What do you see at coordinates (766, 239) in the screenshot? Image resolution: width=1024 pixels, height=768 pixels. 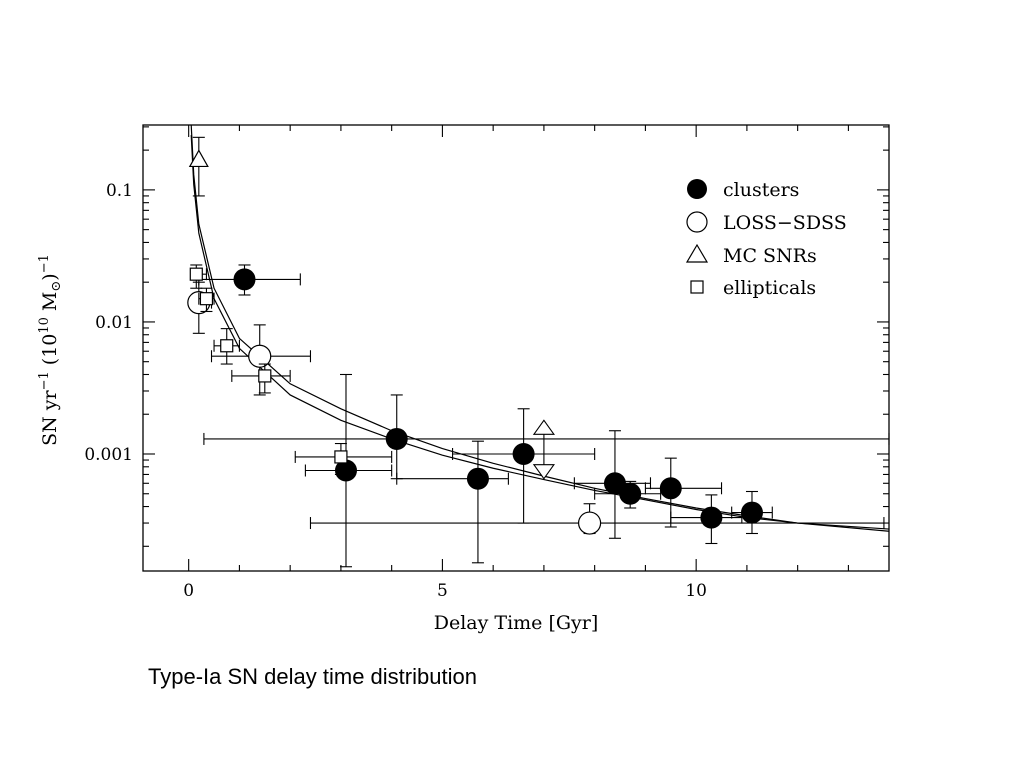 I see `legend: clusters LOSS−SDSS MC SNRs ellipticals` at bounding box center [766, 239].